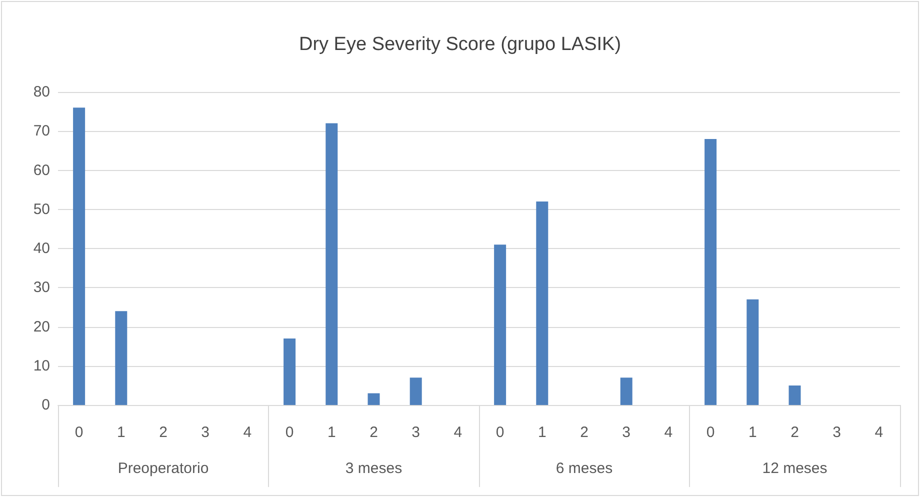  Describe the element at coordinates (795, 468) in the screenshot. I see `text: 12 meses` at that location.